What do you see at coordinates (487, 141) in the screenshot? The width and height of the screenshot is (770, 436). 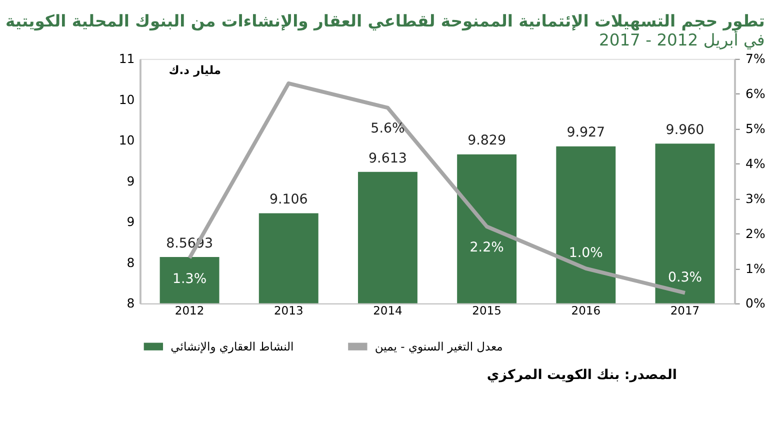 I see `data-label: 9.829` at bounding box center [487, 141].